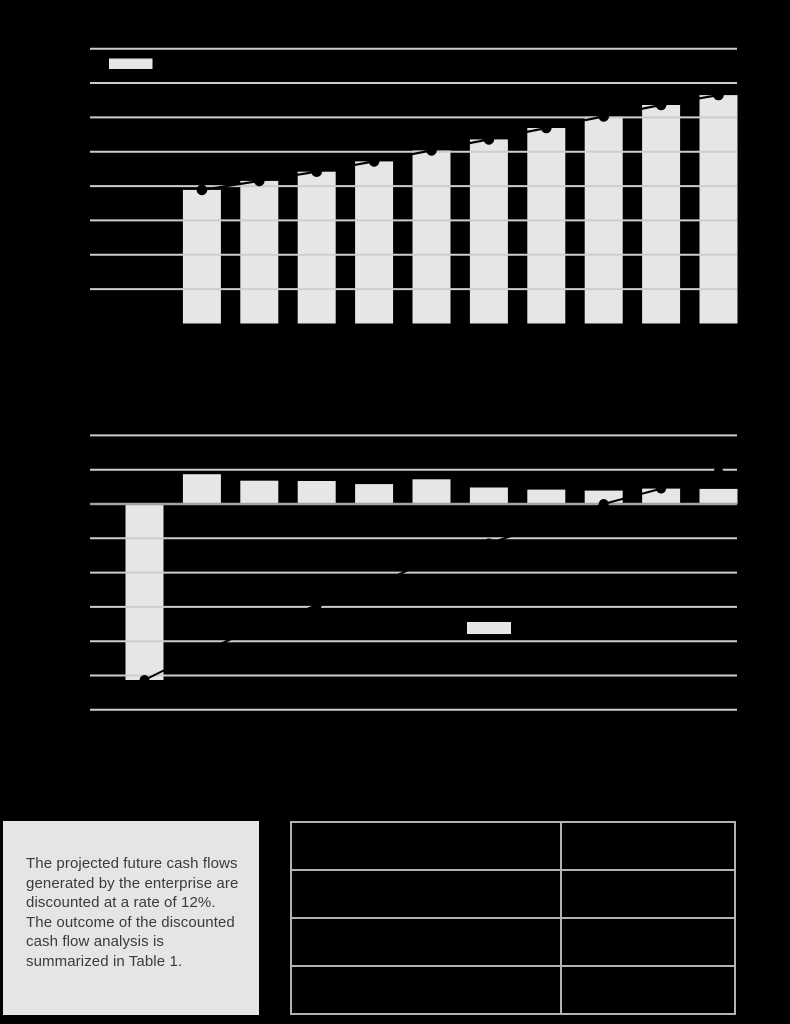 The width and height of the screenshot is (790, 1024). Describe the element at coordinates (426, 894) in the screenshot. I see `table-cell-r2c1` at that location.